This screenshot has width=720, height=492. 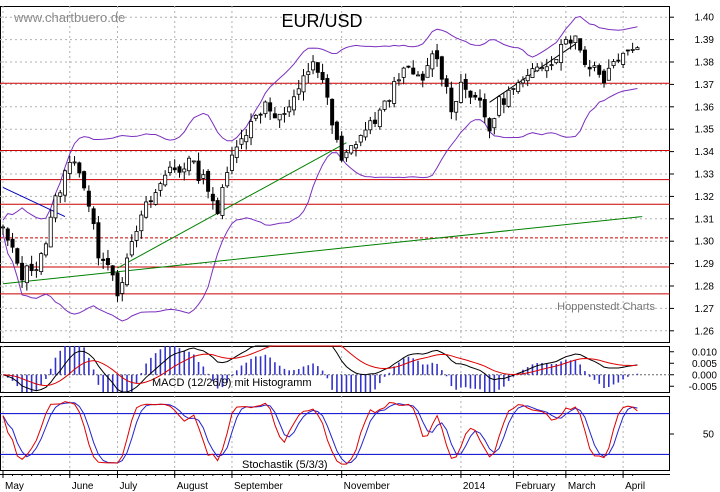 I want to click on y-tick-label: 1.39, so click(x=705, y=40).